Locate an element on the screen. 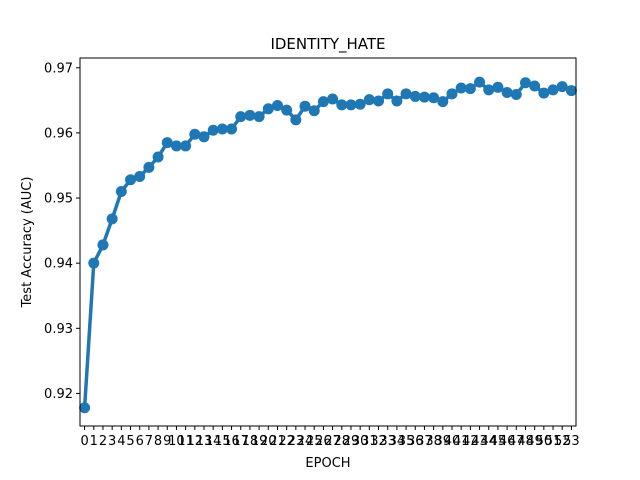 The image size is (640, 480). x-tick-label: 40 is located at coordinates (452, 441).